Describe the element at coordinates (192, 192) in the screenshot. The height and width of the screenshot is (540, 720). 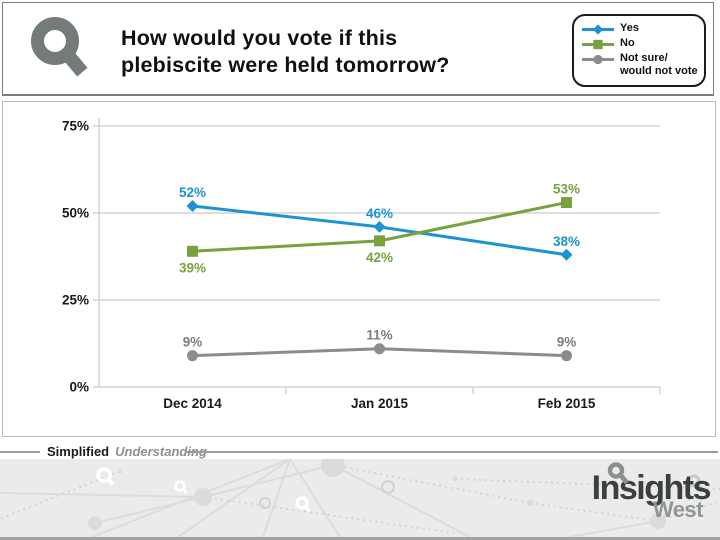
I see `svg-text: 52%` at that location.